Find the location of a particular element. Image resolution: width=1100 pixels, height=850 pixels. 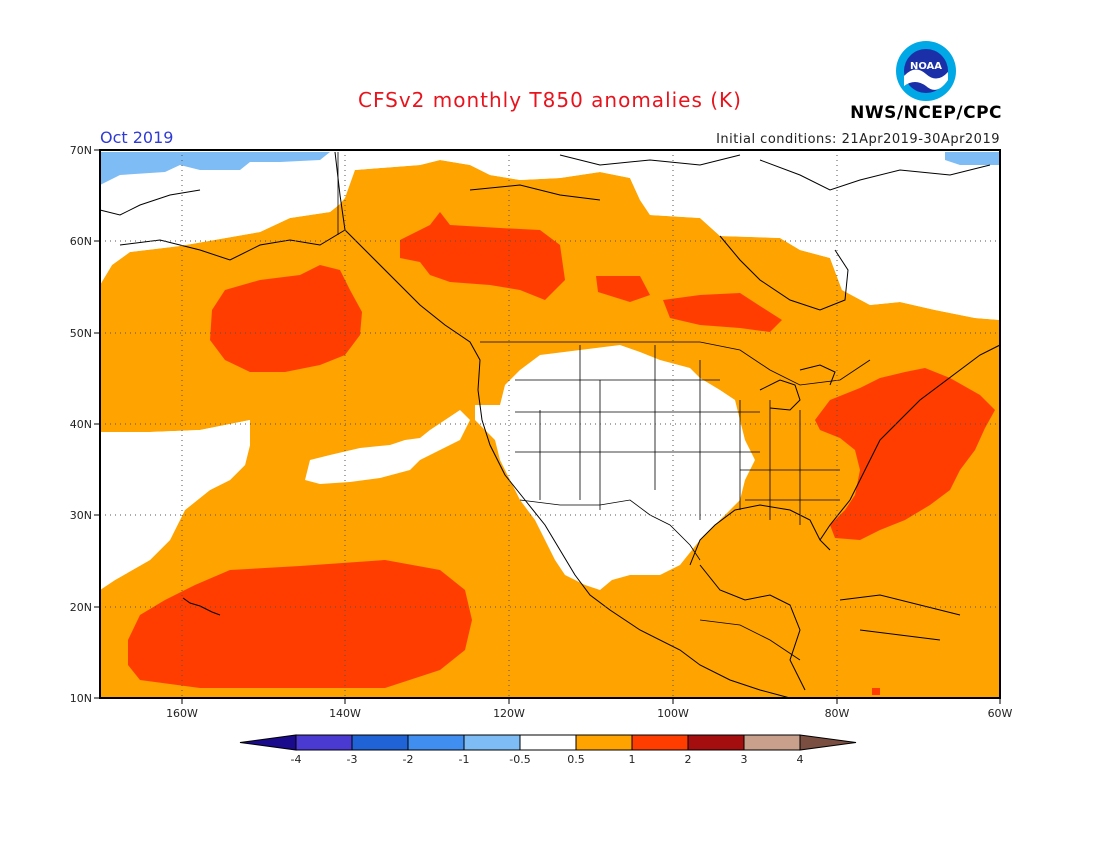

lat-label-70n: 70N is located at coordinates (81, 150).